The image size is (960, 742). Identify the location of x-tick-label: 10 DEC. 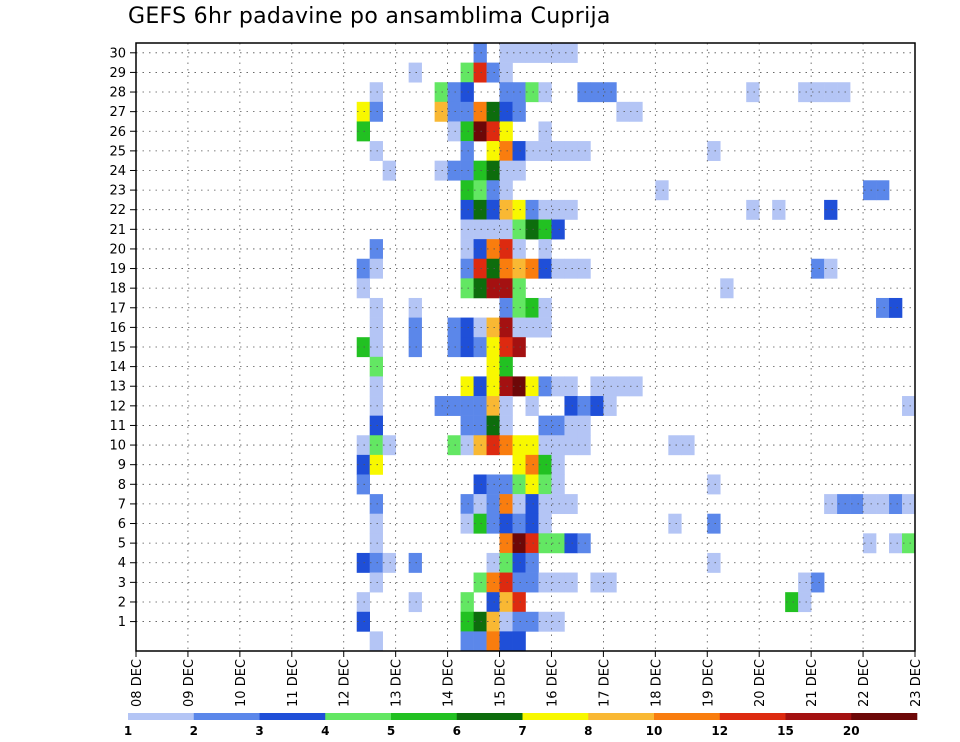
(241, 683).